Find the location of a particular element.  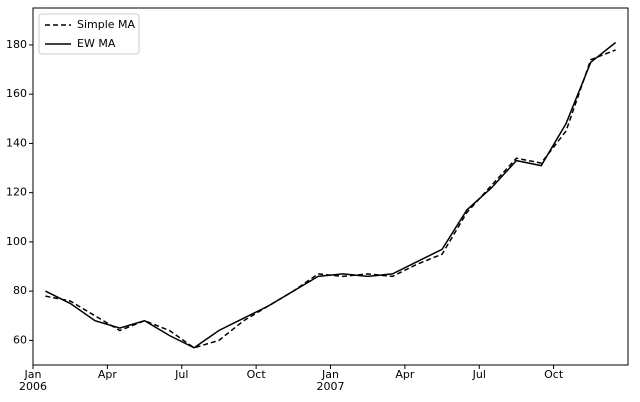

y-tick-label: 160 is located at coordinates (16, 93).